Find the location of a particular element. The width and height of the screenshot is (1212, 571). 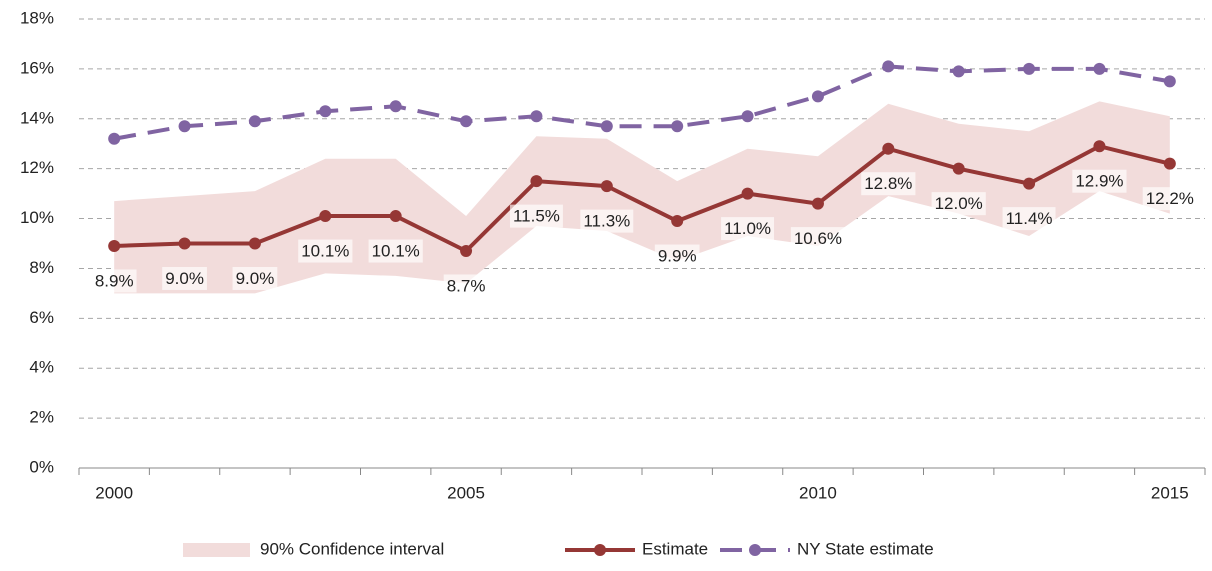

data-label: 12.9% is located at coordinates (1099, 181).